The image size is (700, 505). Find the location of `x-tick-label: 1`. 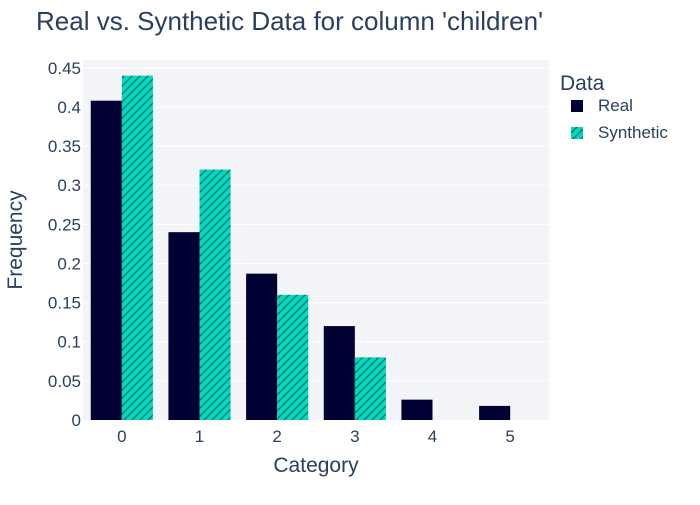

x-tick-label: 1 is located at coordinates (199, 436).